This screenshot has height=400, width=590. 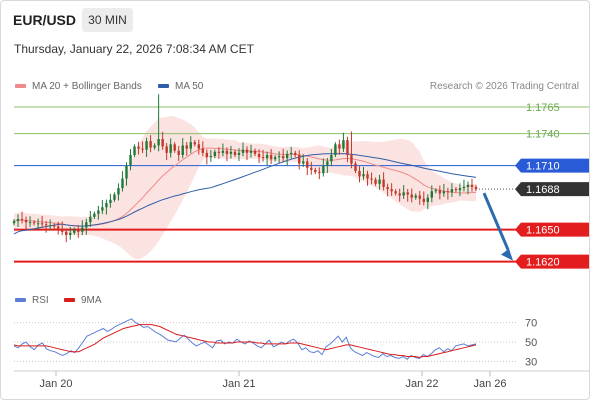 What do you see at coordinates (189, 86) in the screenshot?
I see `ma50-label: MA 50` at bounding box center [189, 86].